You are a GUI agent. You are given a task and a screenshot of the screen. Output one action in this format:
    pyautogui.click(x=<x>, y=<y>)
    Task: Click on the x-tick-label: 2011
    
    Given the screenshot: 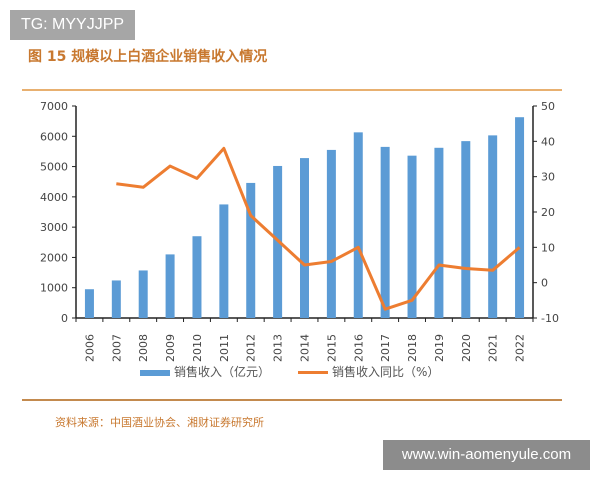 What is the action you would take?
    pyautogui.click(x=224, y=348)
    